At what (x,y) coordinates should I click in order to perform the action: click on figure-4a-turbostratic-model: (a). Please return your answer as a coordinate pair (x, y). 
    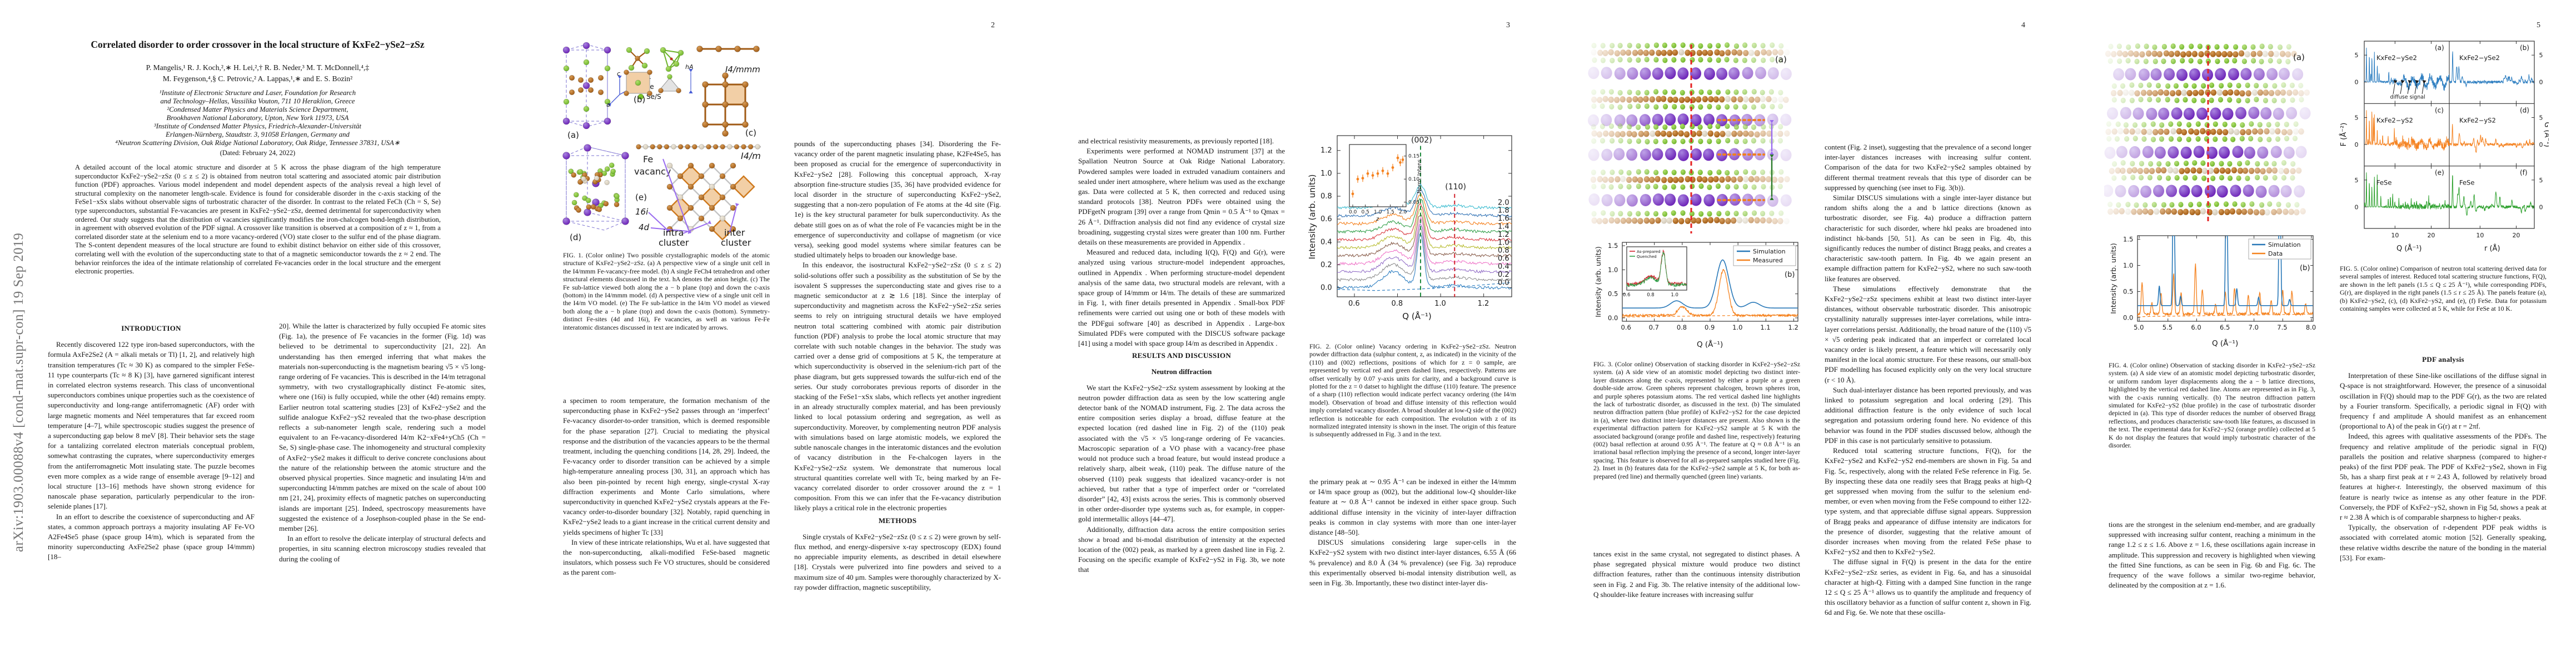
    Looking at the image, I should click on (2207, 134).